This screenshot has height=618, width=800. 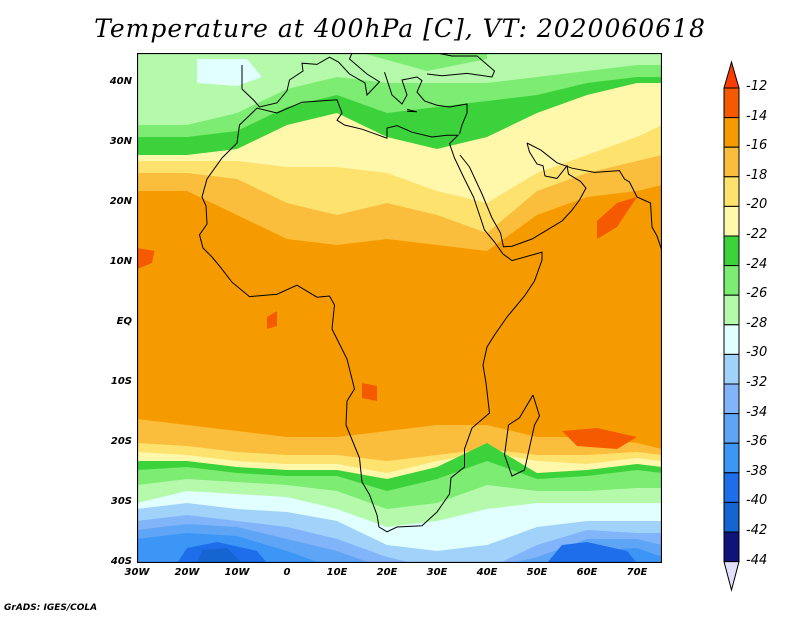 What do you see at coordinates (757, 86) in the screenshot?
I see `colorbar-label: -12` at bounding box center [757, 86].